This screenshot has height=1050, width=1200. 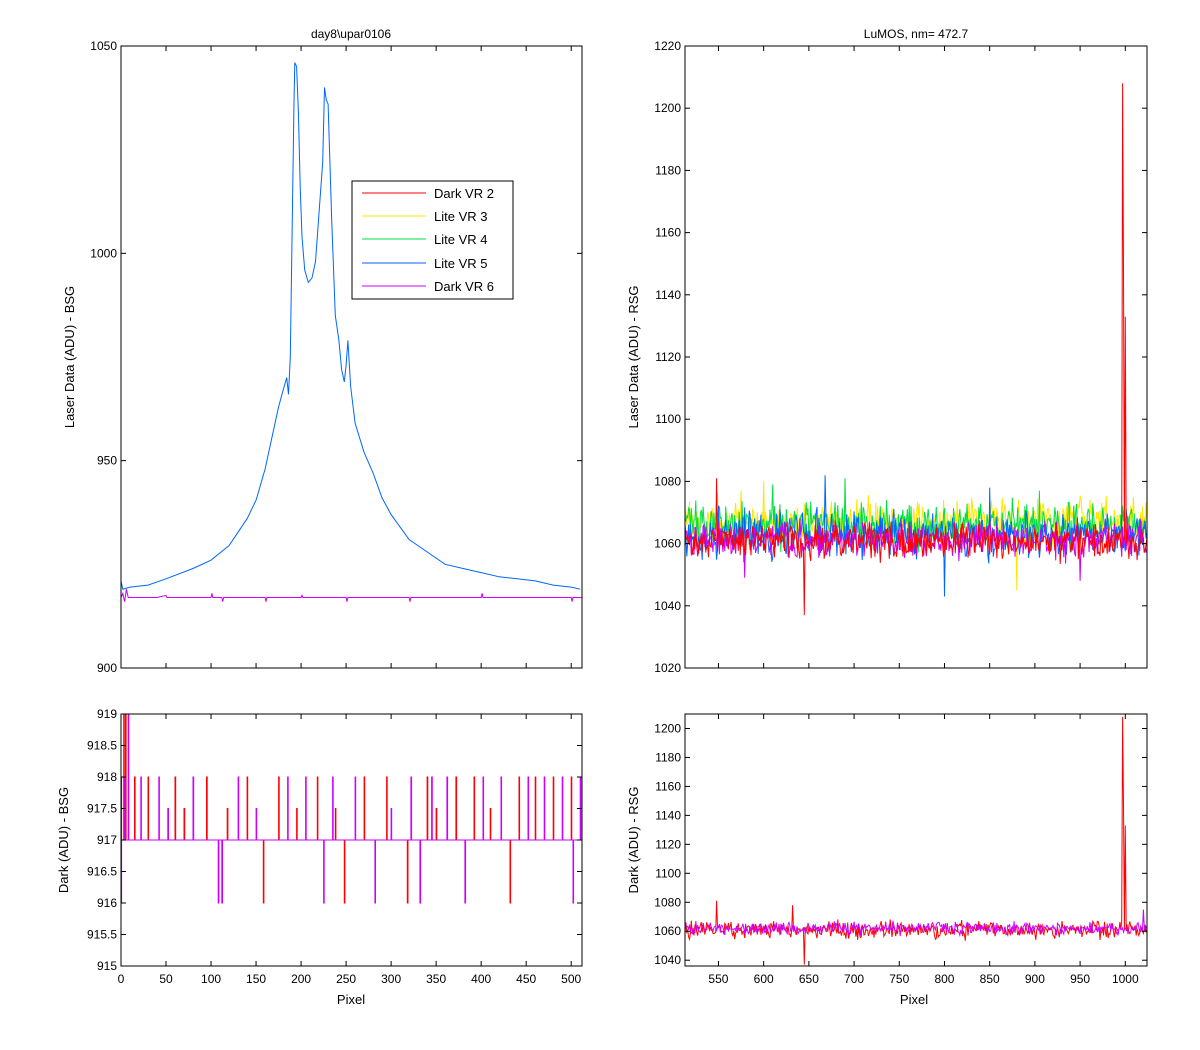 What do you see at coordinates (103, 46) in the screenshot?
I see `y-tick-label: 1050` at bounding box center [103, 46].